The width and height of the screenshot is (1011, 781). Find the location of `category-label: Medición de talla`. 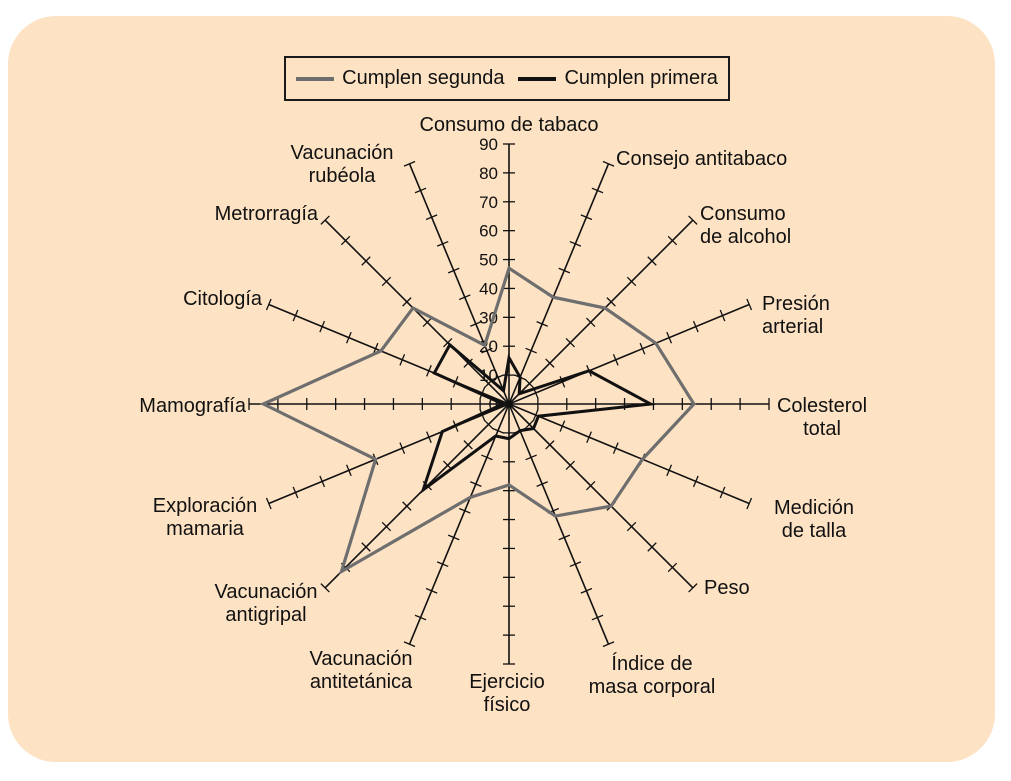

category-label: Medición de talla is located at coordinates (814, 519).